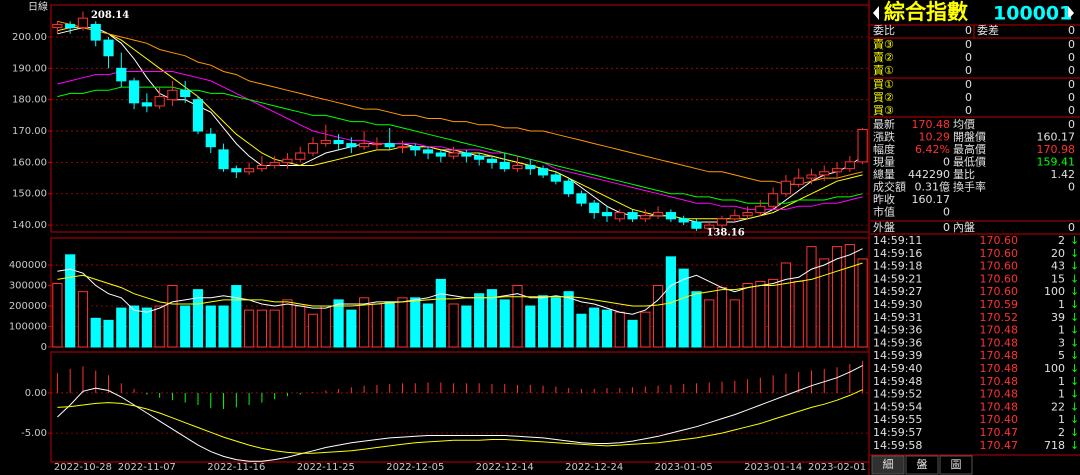  I want to click on stat-label: 量比, so click(964, 174).